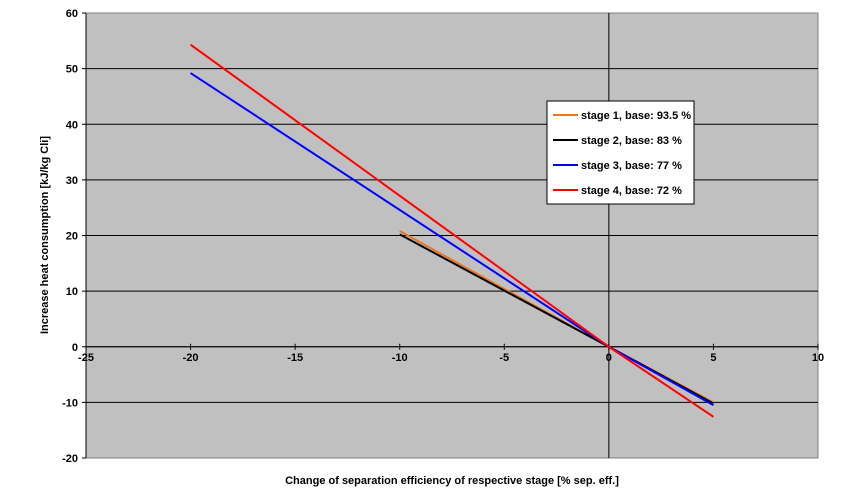 Image resolution: width=845 pixels, height=500 pixels. What do you see at coordinates (72, 14) in the screenshot?
I see `y-tick-label: 60` at bounding box center [72, 14].